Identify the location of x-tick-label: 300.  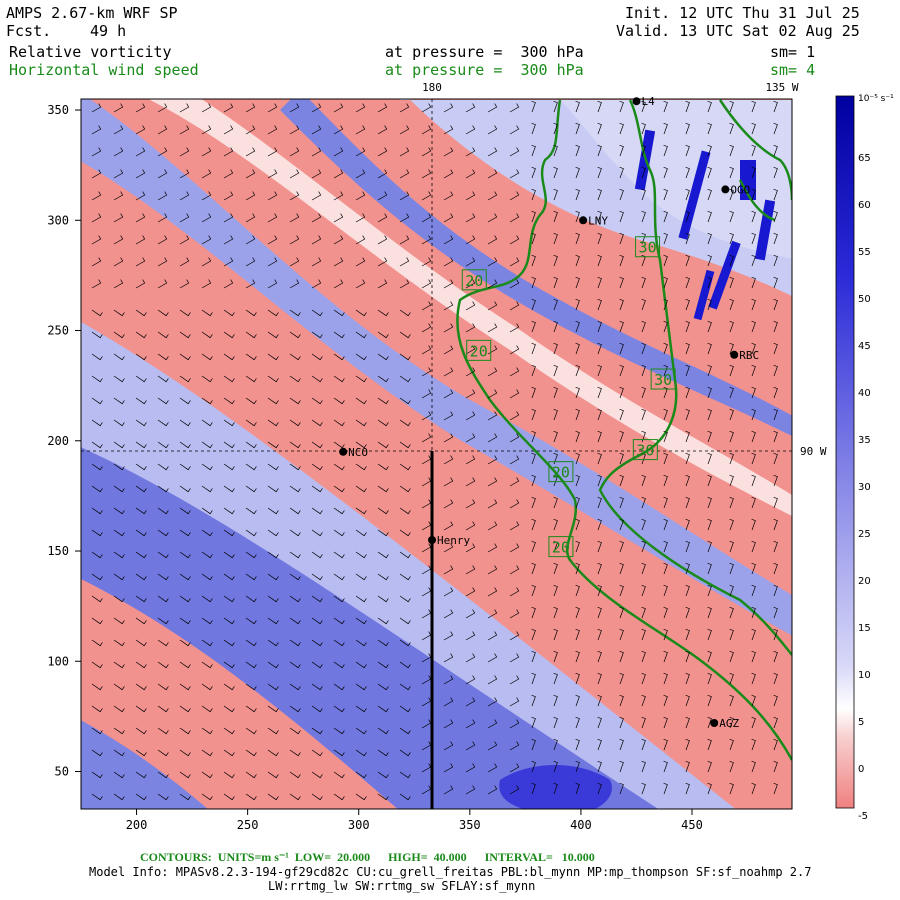
(359, 825).